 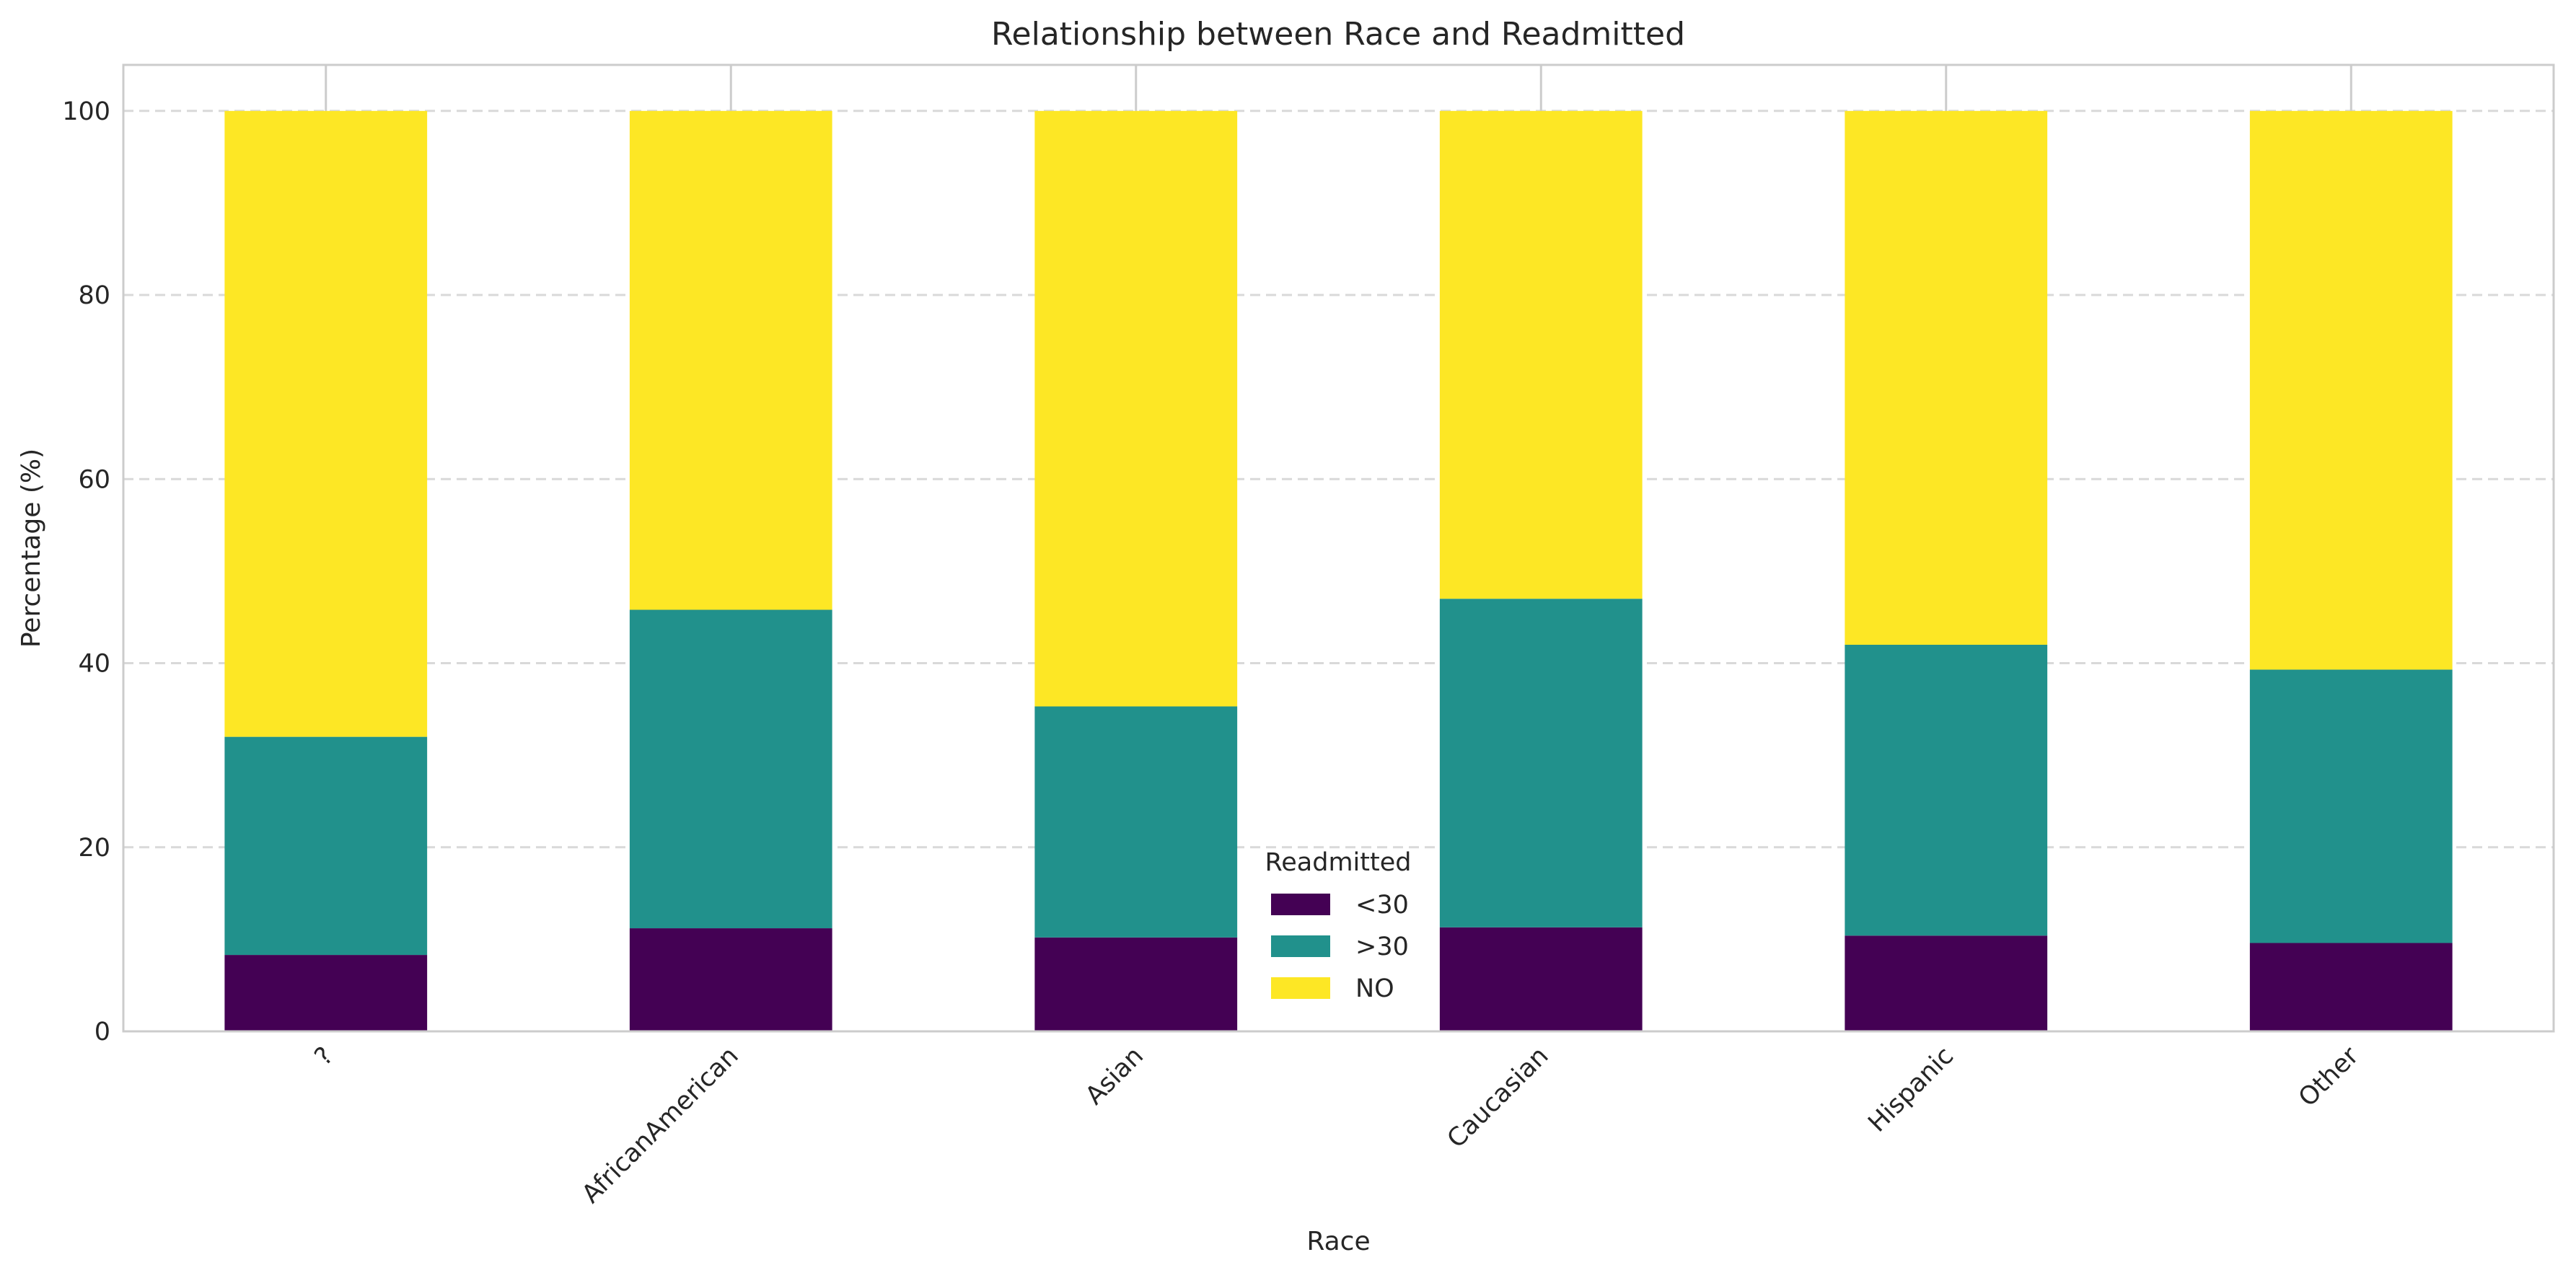 I want to click on x-tick-label: AfricanAmerican, so click(x=660, y=1125).